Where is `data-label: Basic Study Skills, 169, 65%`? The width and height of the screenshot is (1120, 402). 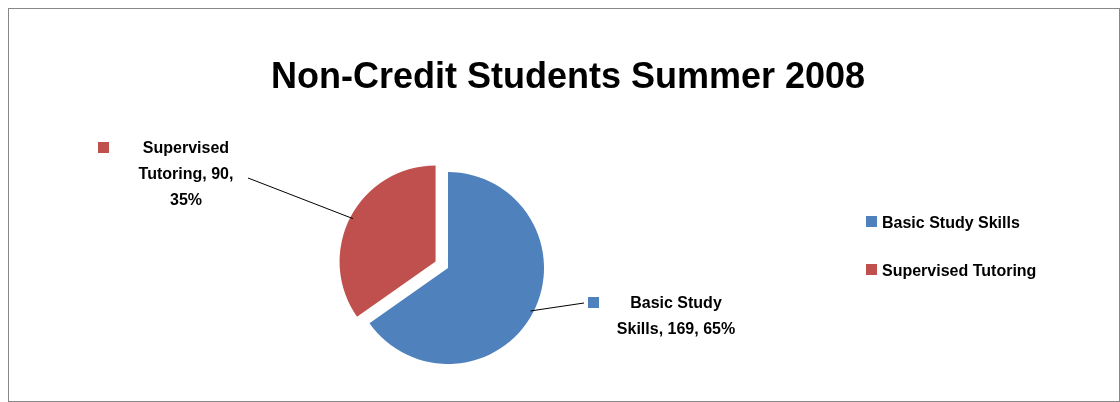 data-label: Basic Study Skills, 169, 65% is located at coordinates (676, 315).